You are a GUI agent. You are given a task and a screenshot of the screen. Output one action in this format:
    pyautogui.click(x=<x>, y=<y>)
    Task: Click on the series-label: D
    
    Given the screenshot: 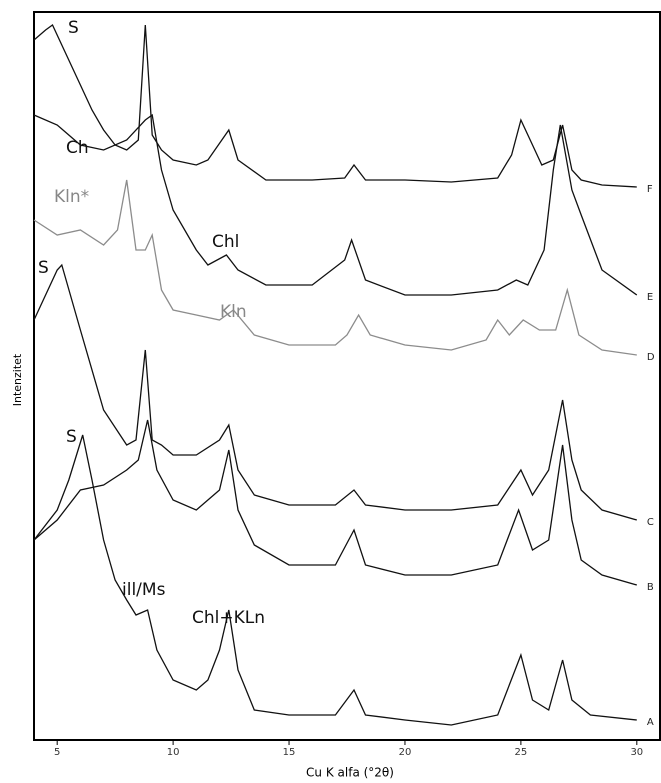 What is the action you would take?
    pyautogui.click(x=651, y=357)
    